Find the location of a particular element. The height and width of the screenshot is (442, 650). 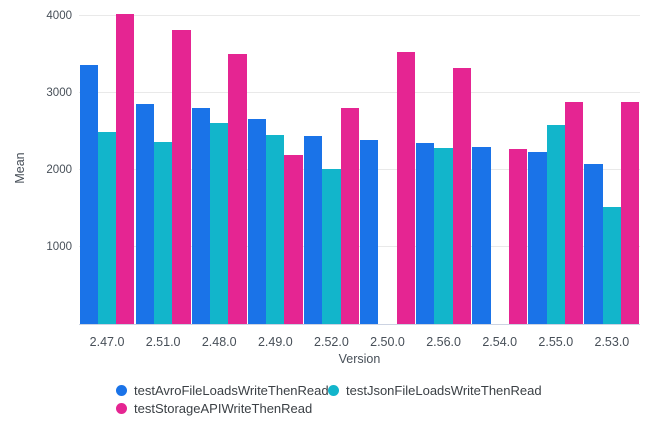

x-tick-2.54.0: 2.54.0 is located at coordinates (500, 342).